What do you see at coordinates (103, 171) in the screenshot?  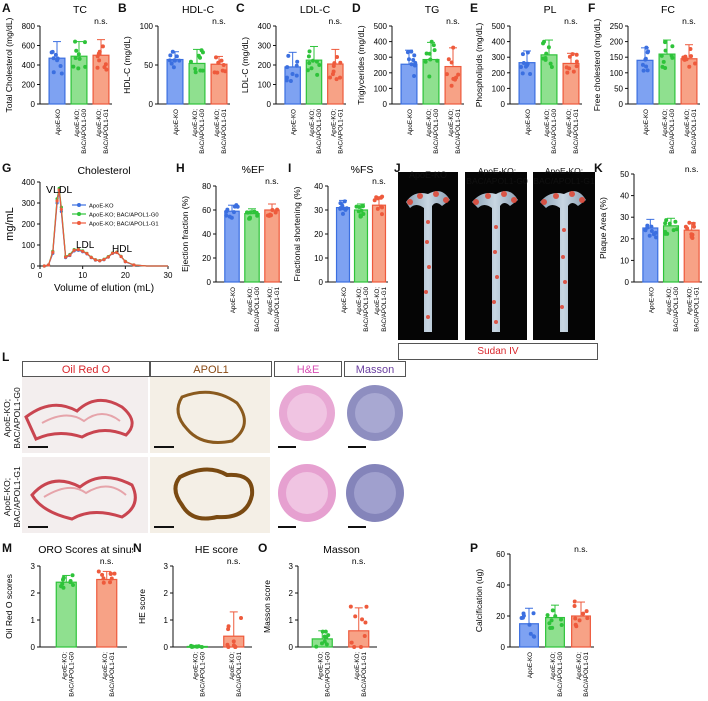 I see `chart-title: Cholesterol` at bounding box center [103, 171].